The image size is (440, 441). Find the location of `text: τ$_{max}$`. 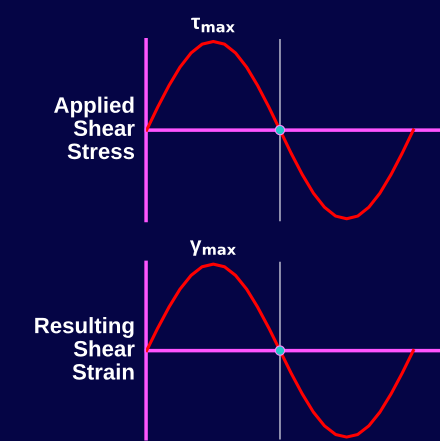

text: τ$_{max}$ is located at coordinates (213, 25).